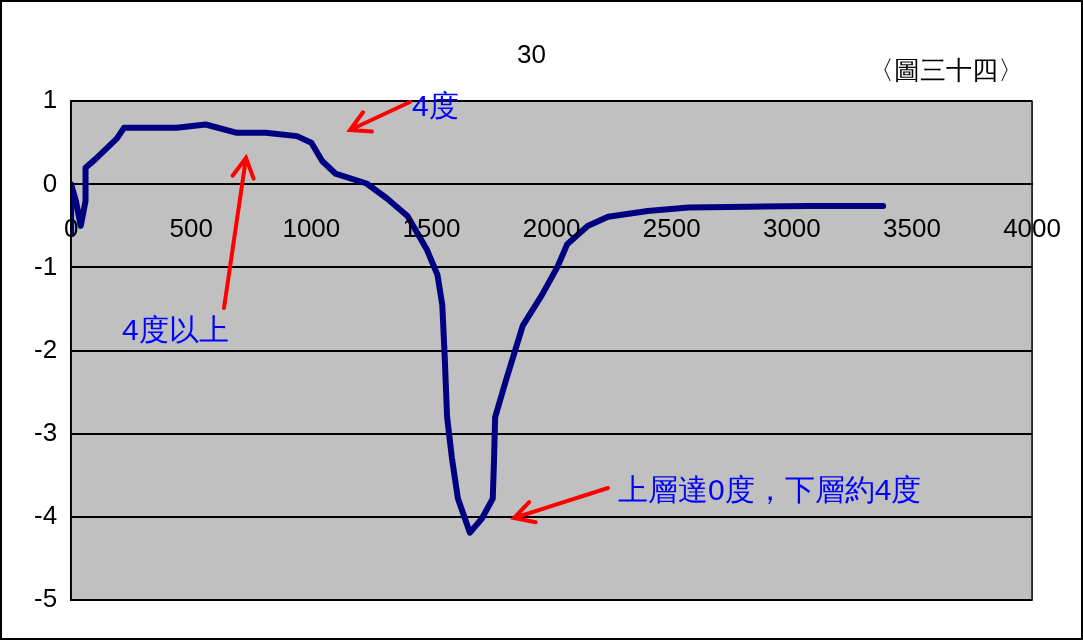 The image size is (1083, 640). I want to click on y-tick-label: -4, so click(45, 515).